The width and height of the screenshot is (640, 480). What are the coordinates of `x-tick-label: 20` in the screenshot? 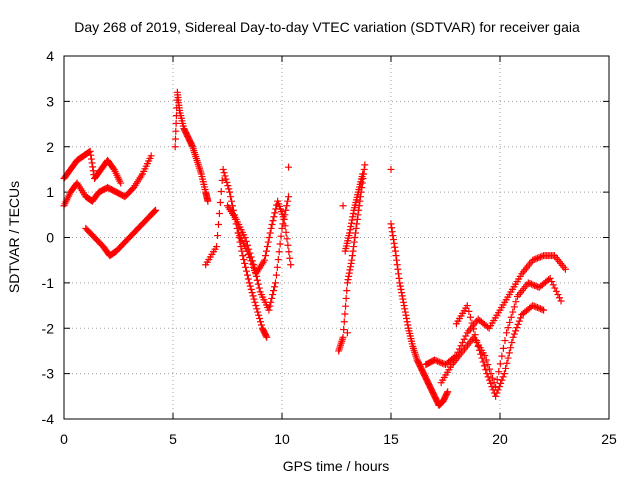 It's located at (500, 439).